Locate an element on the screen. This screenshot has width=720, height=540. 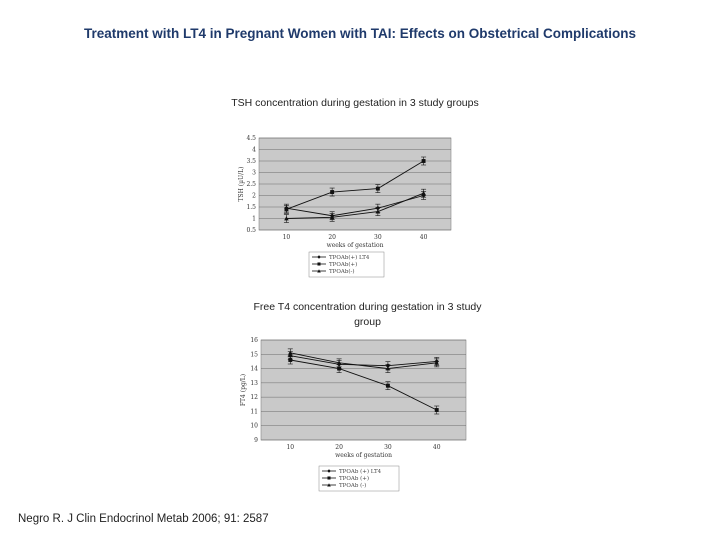
tsh-legend-label: TPOAb(+) LT4 is located at coordinates (349, 257).